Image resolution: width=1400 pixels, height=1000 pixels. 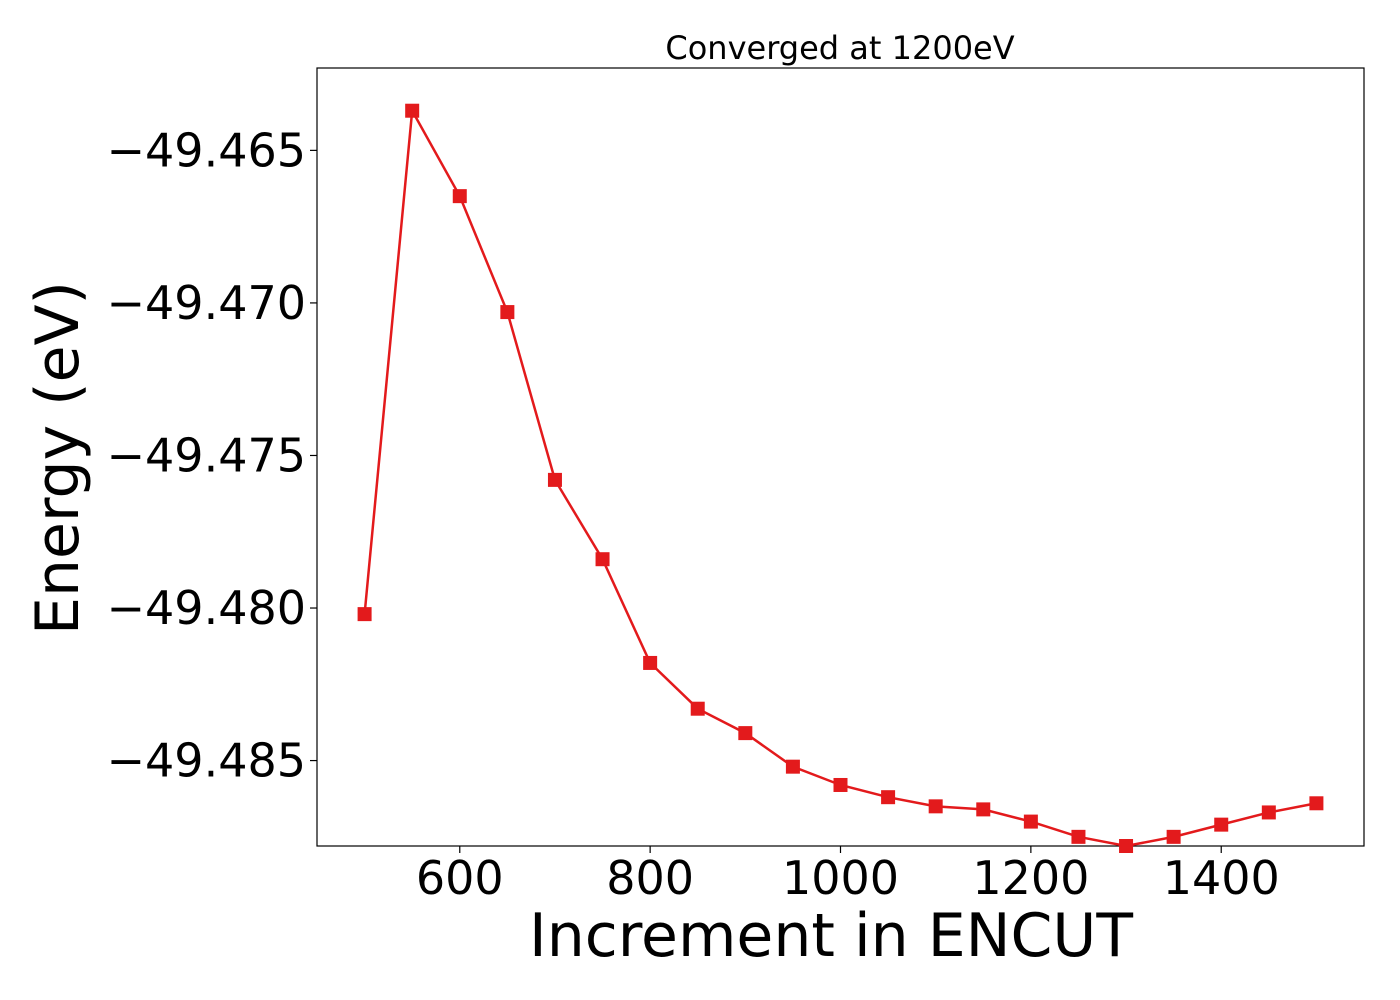 What do you see at coordinates (1221, 878) in the screenshot?
I see `x-tick-label: 1400` at bounding box center [1221, 878].